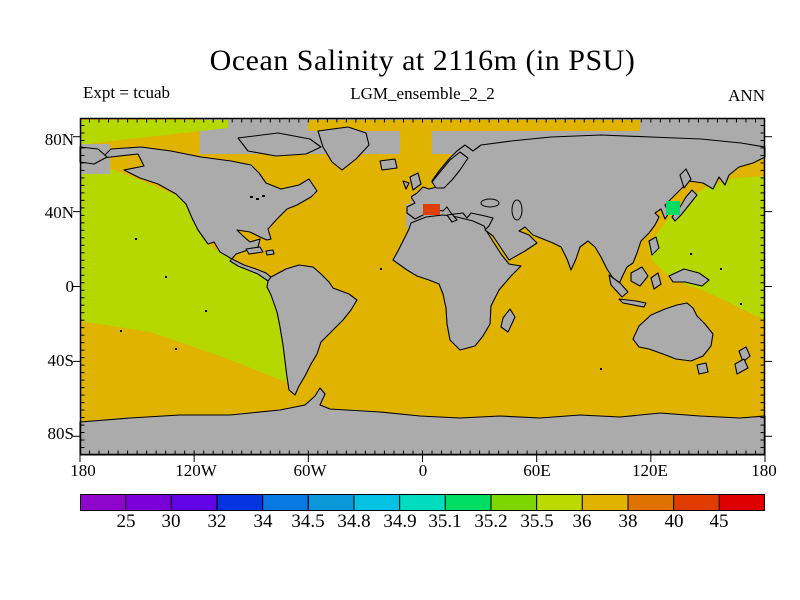  Describe the element at coordinates (685, 178) in the screenshot. I see `sakhalin` at that location.